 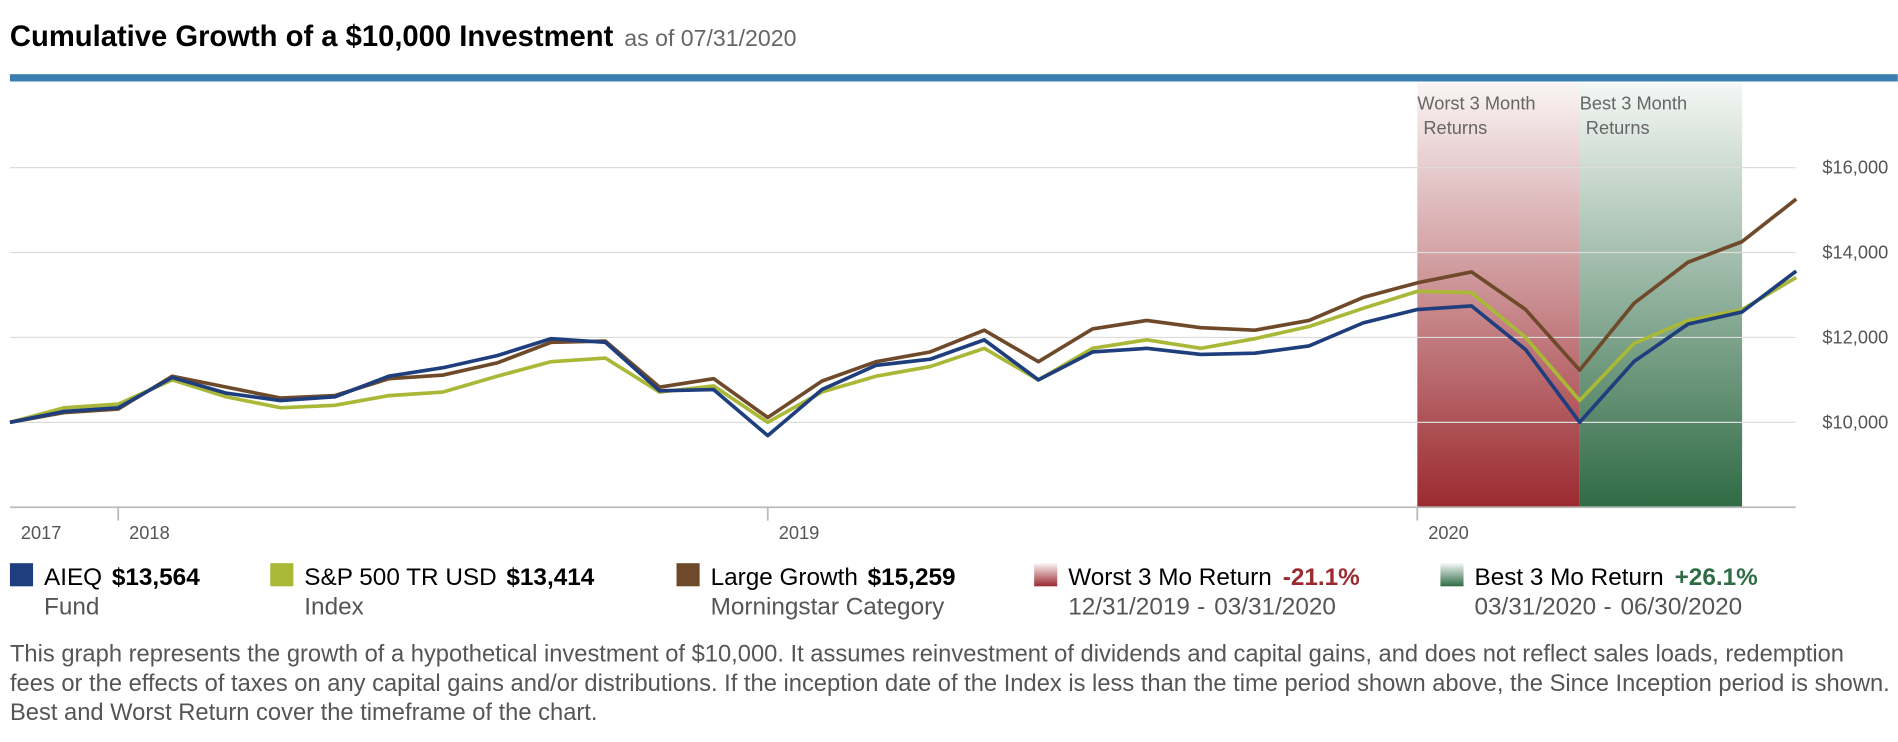 What do you see at coordinates (828, 606) in the screenshot?
I see `legend-role: Morningstar Category` at bounding box center [828, 606].